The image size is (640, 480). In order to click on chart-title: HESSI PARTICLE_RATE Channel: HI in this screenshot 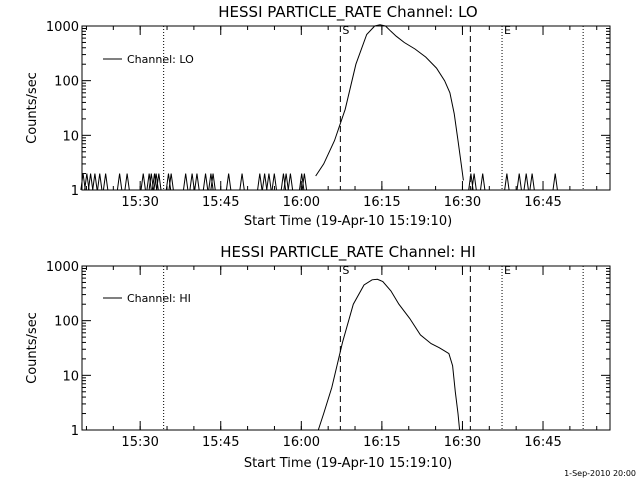, I will do `click(348, 252)`.